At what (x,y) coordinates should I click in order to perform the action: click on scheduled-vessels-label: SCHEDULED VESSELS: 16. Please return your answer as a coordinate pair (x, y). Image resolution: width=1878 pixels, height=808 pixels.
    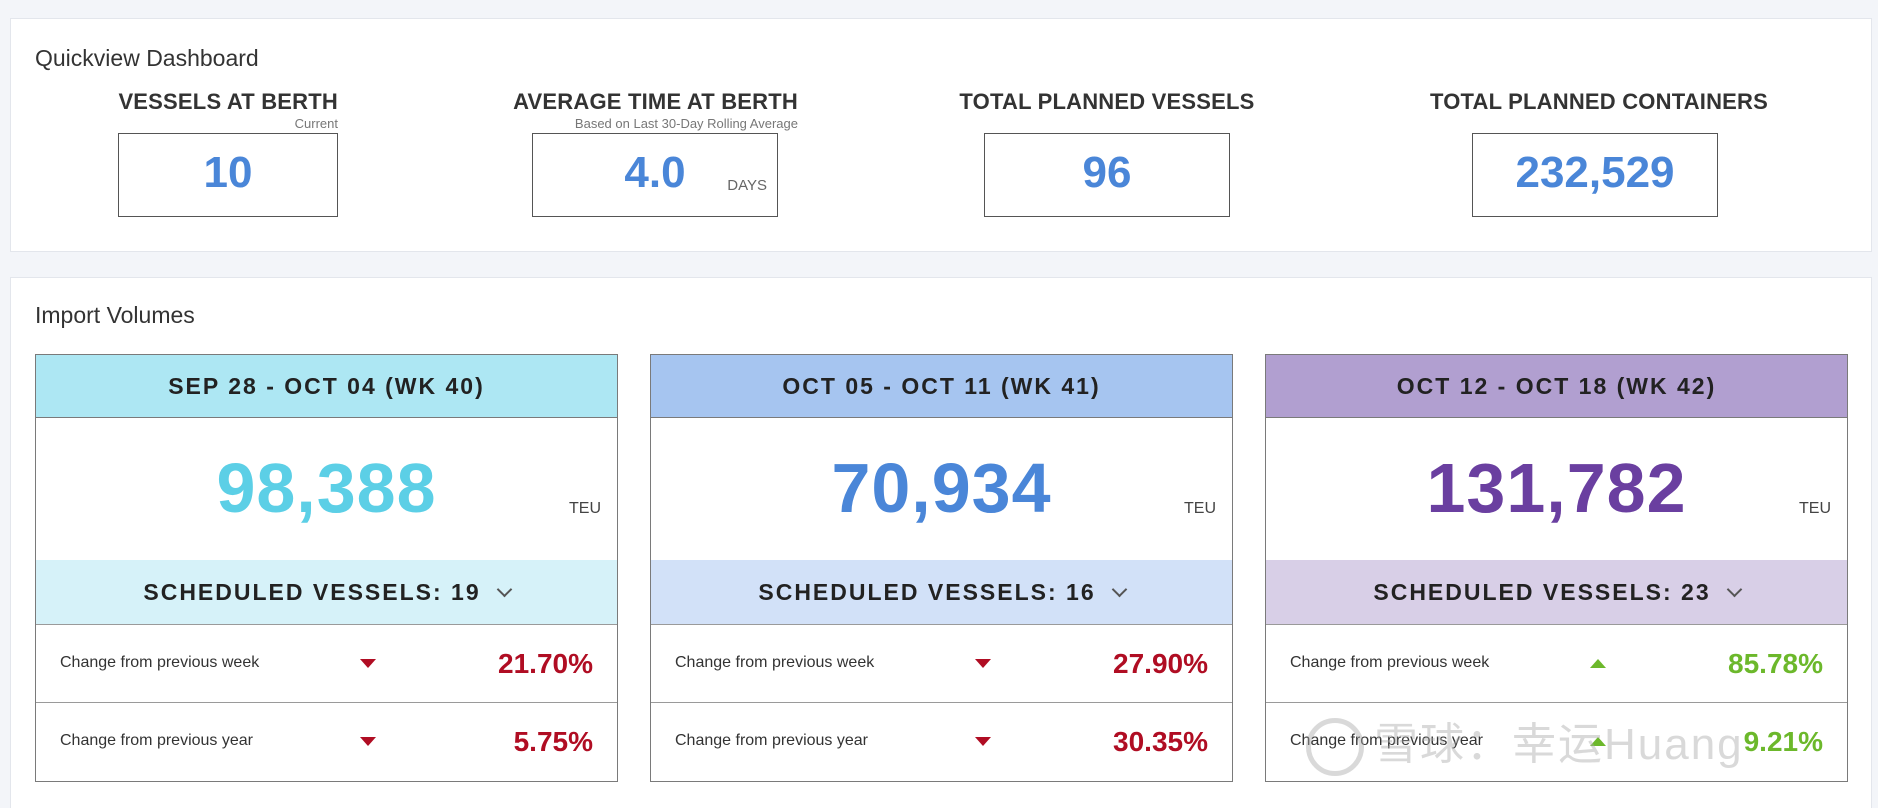
    Looking at the image, I should click on (927, 591).